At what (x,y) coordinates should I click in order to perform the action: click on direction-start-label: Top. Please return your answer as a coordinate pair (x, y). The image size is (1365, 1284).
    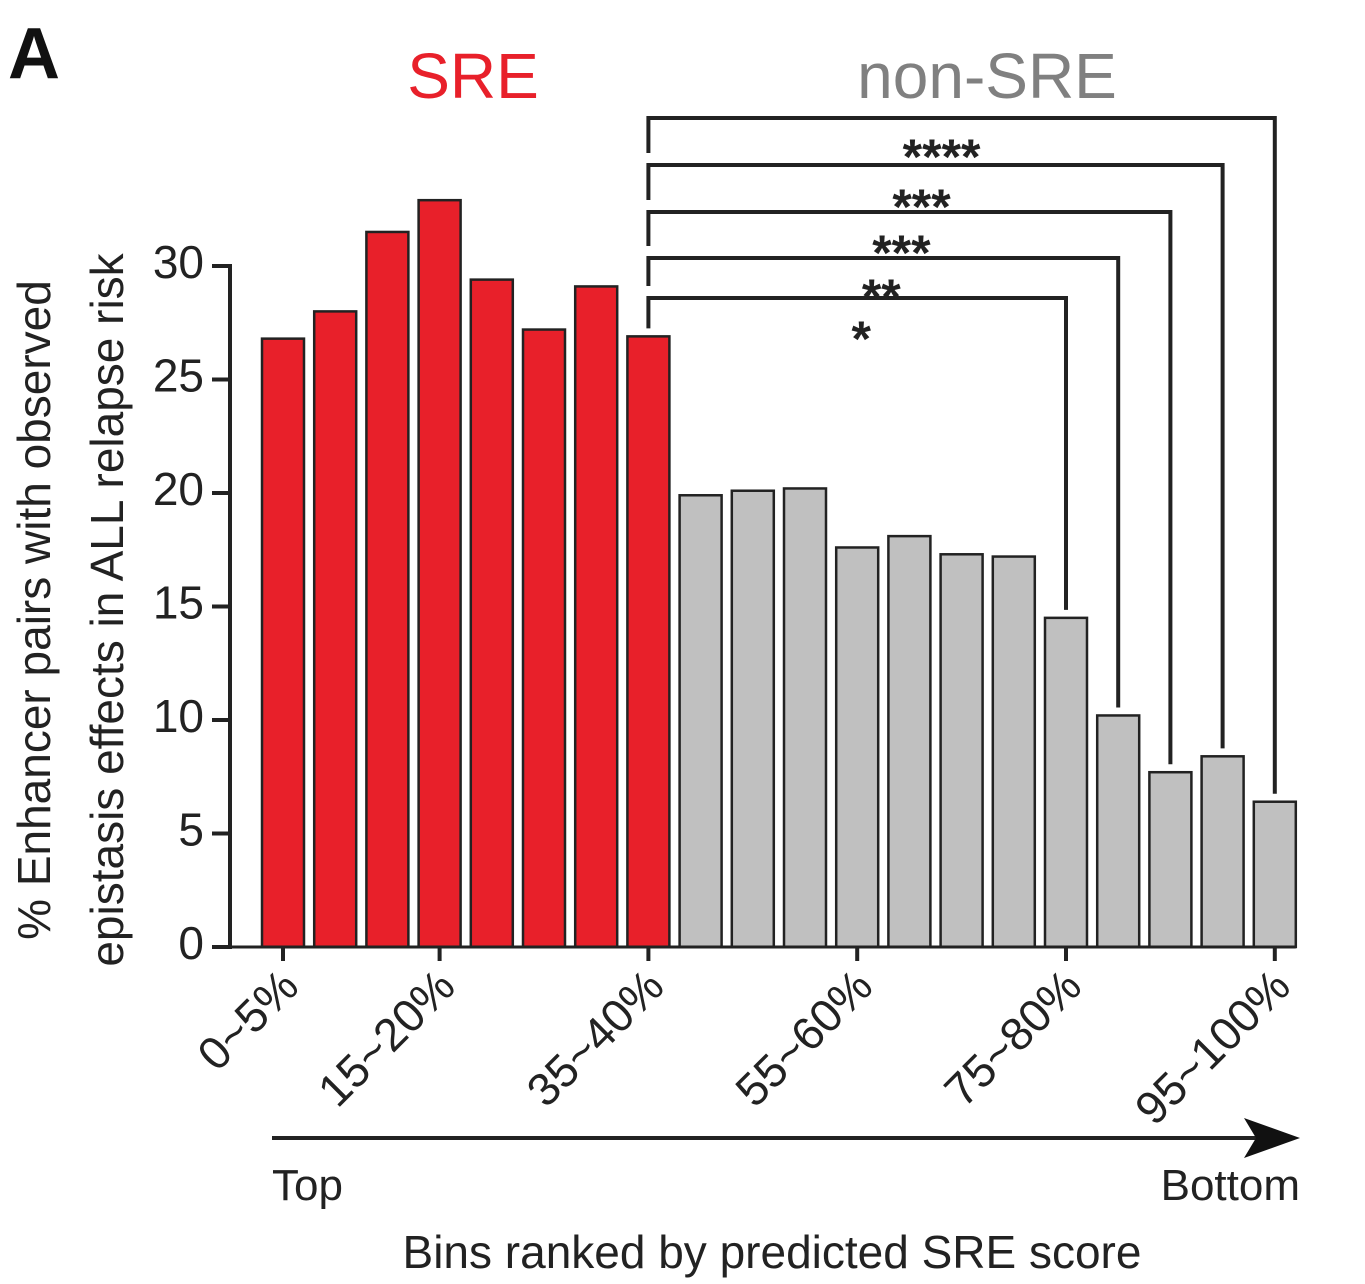
    Looking at the image, I should click on (307, 1185).